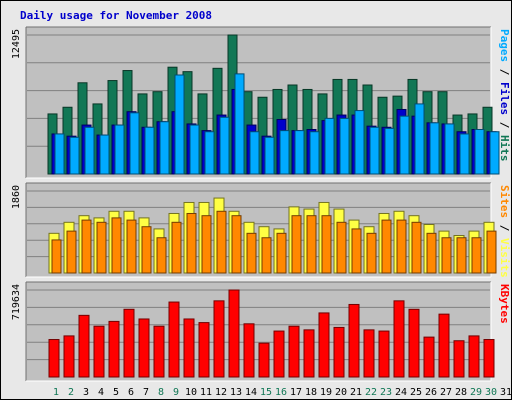 Image resolution: width=512 pixels, height=401 pixels. Describe the element at coordinates (491, 392) in the screenshot. I see `x-tick-day-30: 30` at that location.